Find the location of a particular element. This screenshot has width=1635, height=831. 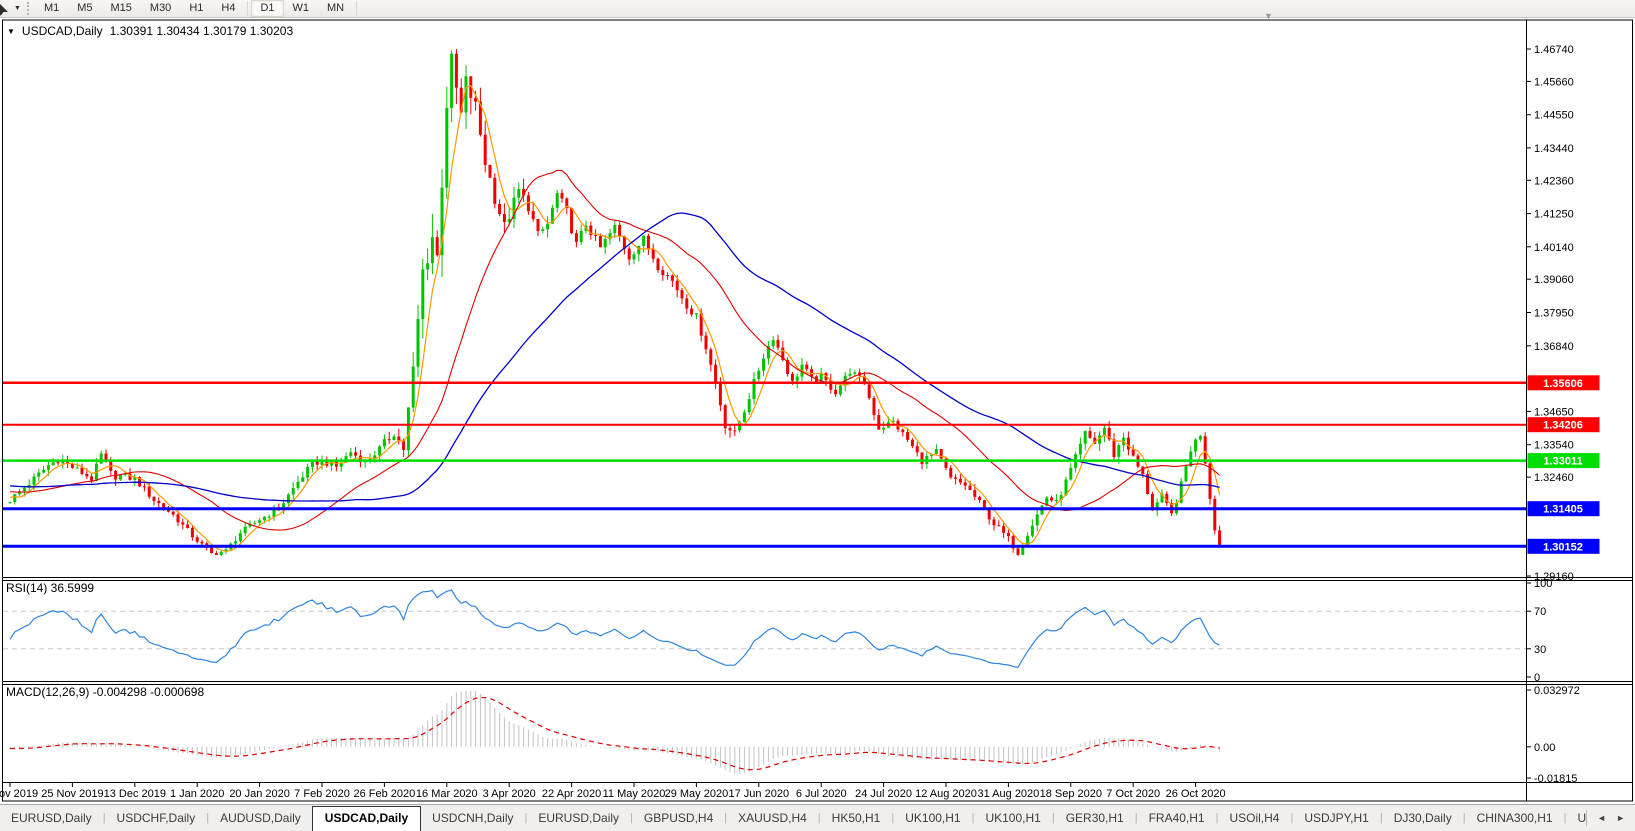

price-tick-label: 1.41250 is located at coordinates (1554, 215).